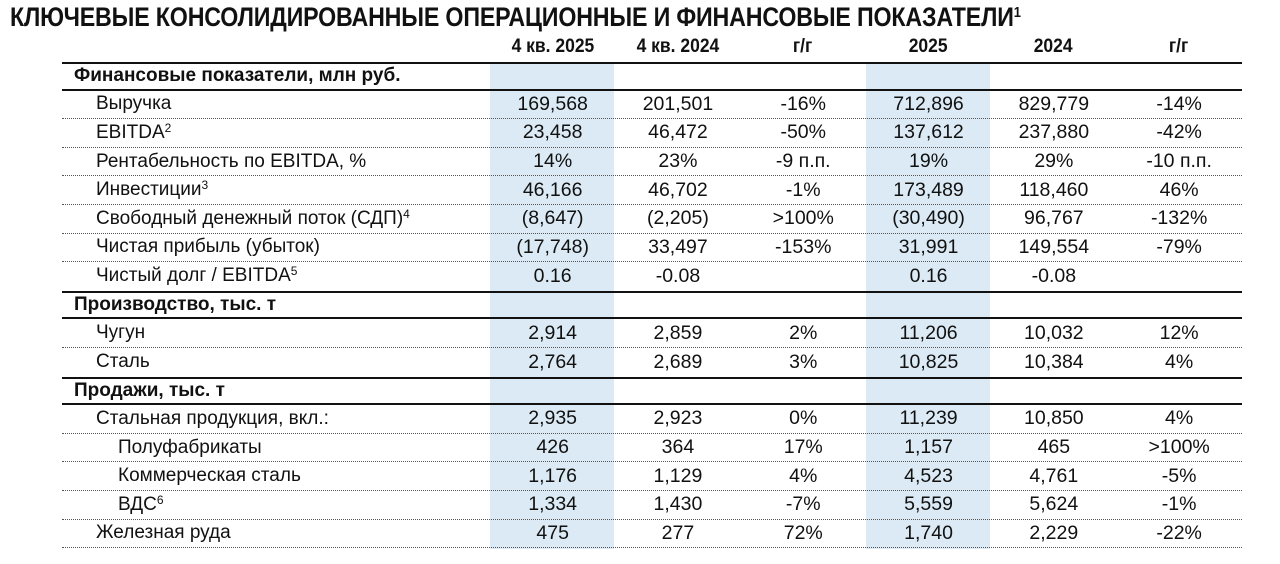  Describe the element at coordinates (928, 275) in the screenshot. I see `table-cell: 0.16` at that location.